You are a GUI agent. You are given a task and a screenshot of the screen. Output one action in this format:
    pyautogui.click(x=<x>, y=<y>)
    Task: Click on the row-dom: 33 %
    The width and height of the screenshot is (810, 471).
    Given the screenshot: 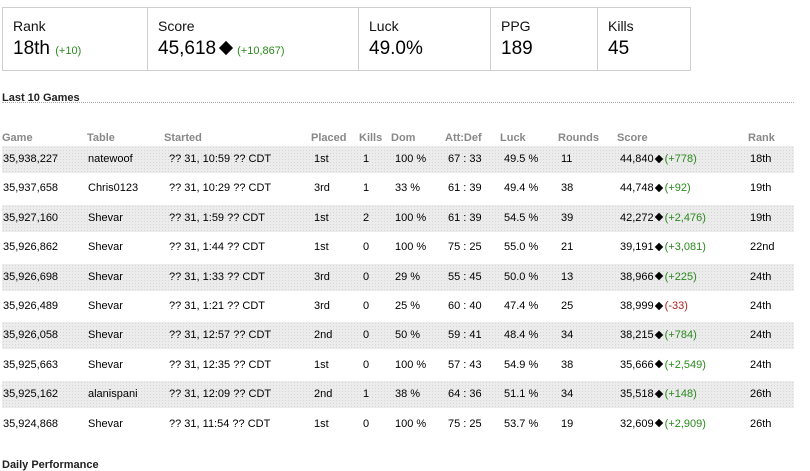 What is the action you would take?
    pyautogui.click(x=408, y=188)
    